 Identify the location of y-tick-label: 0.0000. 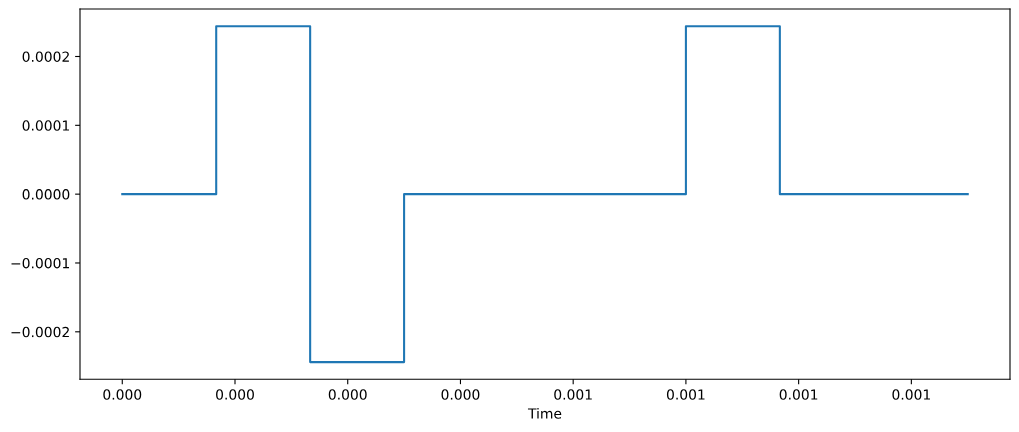
(46, 194).